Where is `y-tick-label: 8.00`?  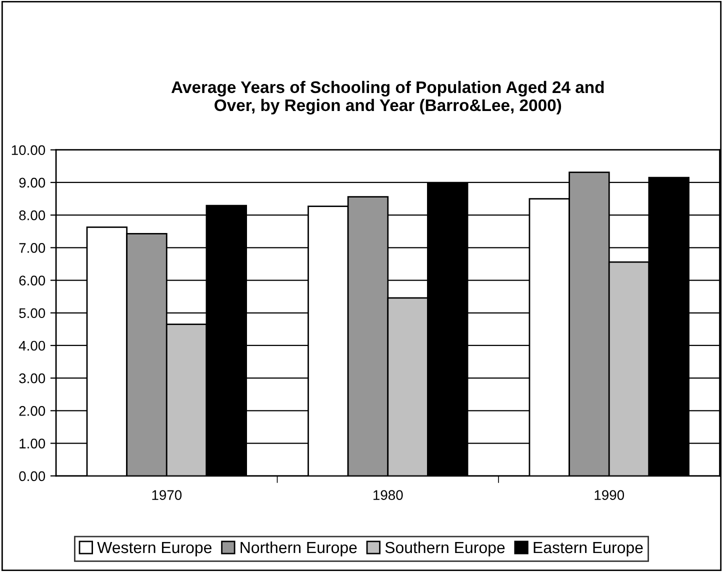
y-tick-label: 8.00 is located at coordinates (32, 215).